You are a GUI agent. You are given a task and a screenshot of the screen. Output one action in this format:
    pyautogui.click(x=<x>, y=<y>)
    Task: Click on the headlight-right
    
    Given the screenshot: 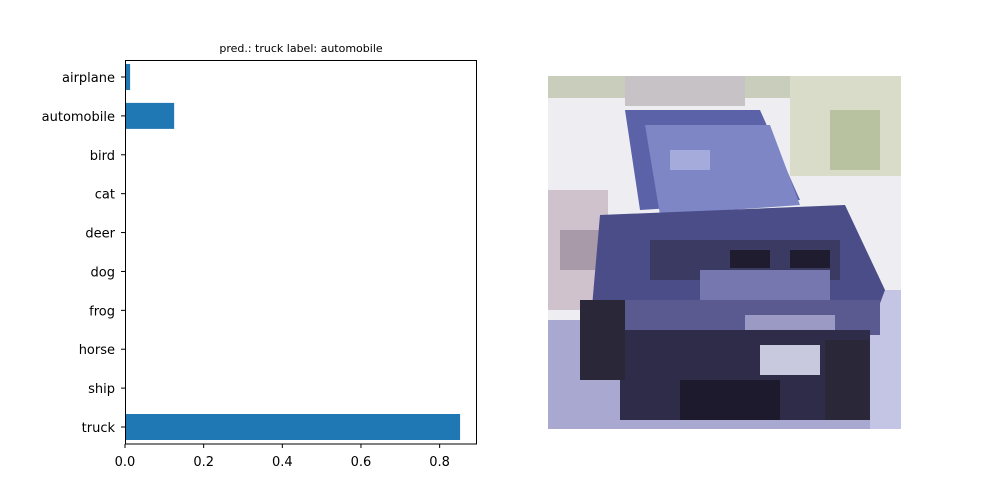 What is the action you would take?
    pyautogui.click(x=810, y=259)
    